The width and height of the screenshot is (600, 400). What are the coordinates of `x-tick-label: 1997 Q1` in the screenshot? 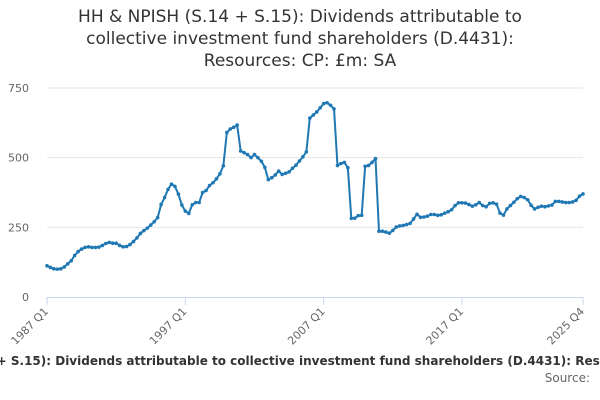 It's located at (168, 326).